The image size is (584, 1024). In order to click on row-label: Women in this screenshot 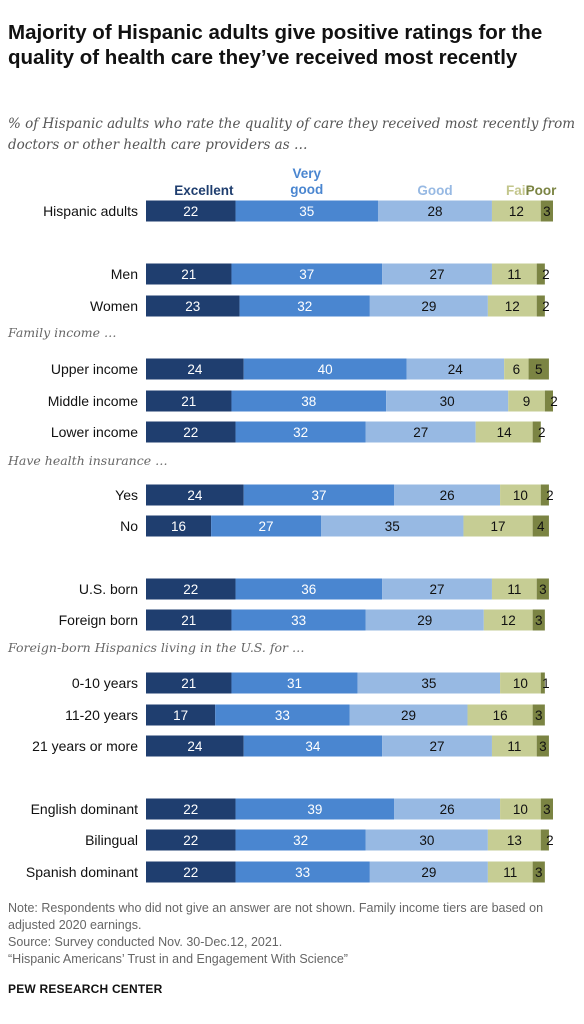, I will do `click(114, 306)`.